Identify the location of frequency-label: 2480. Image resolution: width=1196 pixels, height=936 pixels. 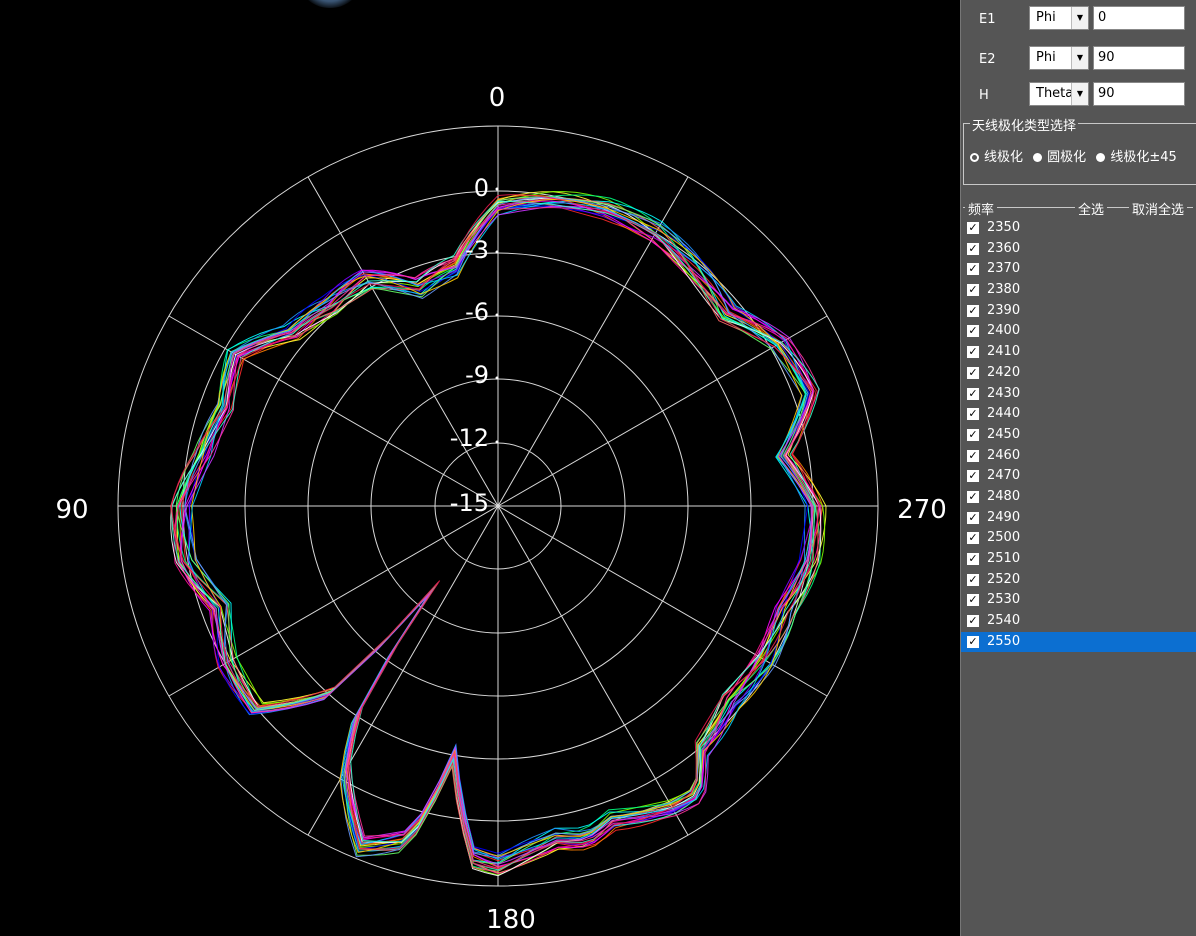
(1004, 496).